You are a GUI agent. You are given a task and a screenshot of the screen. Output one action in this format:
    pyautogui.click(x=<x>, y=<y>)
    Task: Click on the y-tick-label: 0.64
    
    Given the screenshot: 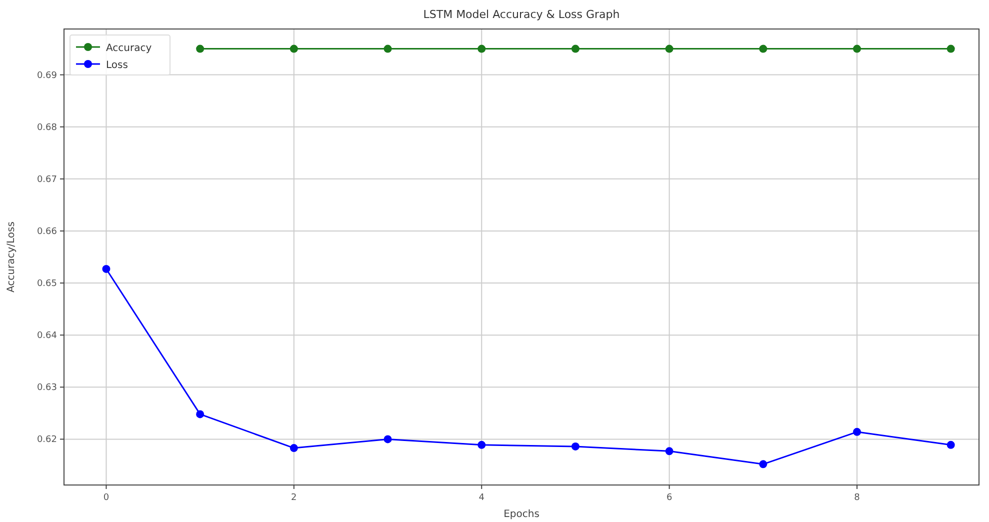 What is the action you would take?
    pyautogui.click(x=47, y=336)
    